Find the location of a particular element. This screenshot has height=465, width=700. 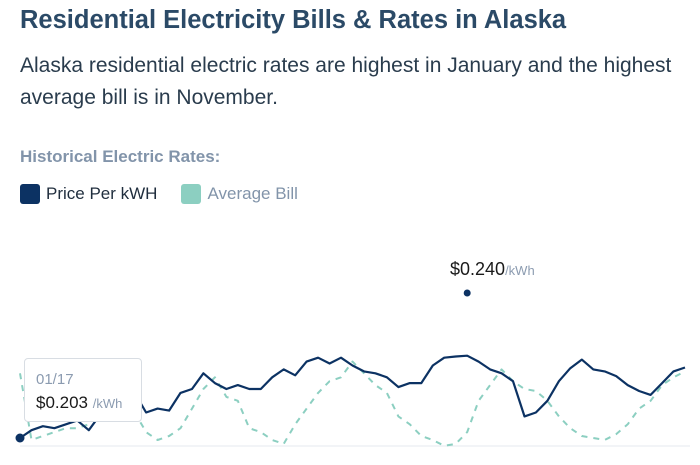

start-highlight-marker is located at coordinates (20, 438).